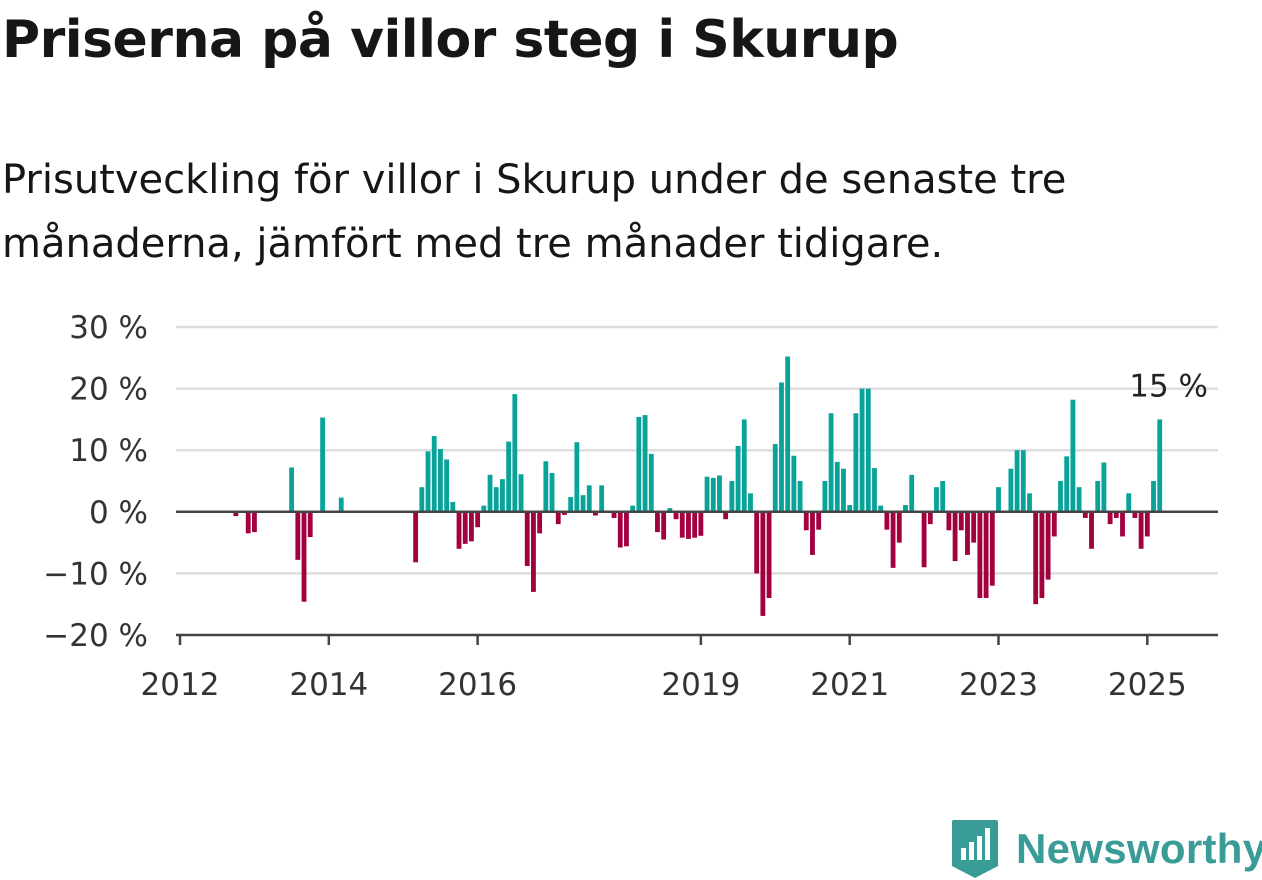 This screenshot has width=1262, height=880. Describe the element at coordinates (450, 40) in the screenshot. I see `chart-title: Priserna på villor steg i Skurup` at that location.